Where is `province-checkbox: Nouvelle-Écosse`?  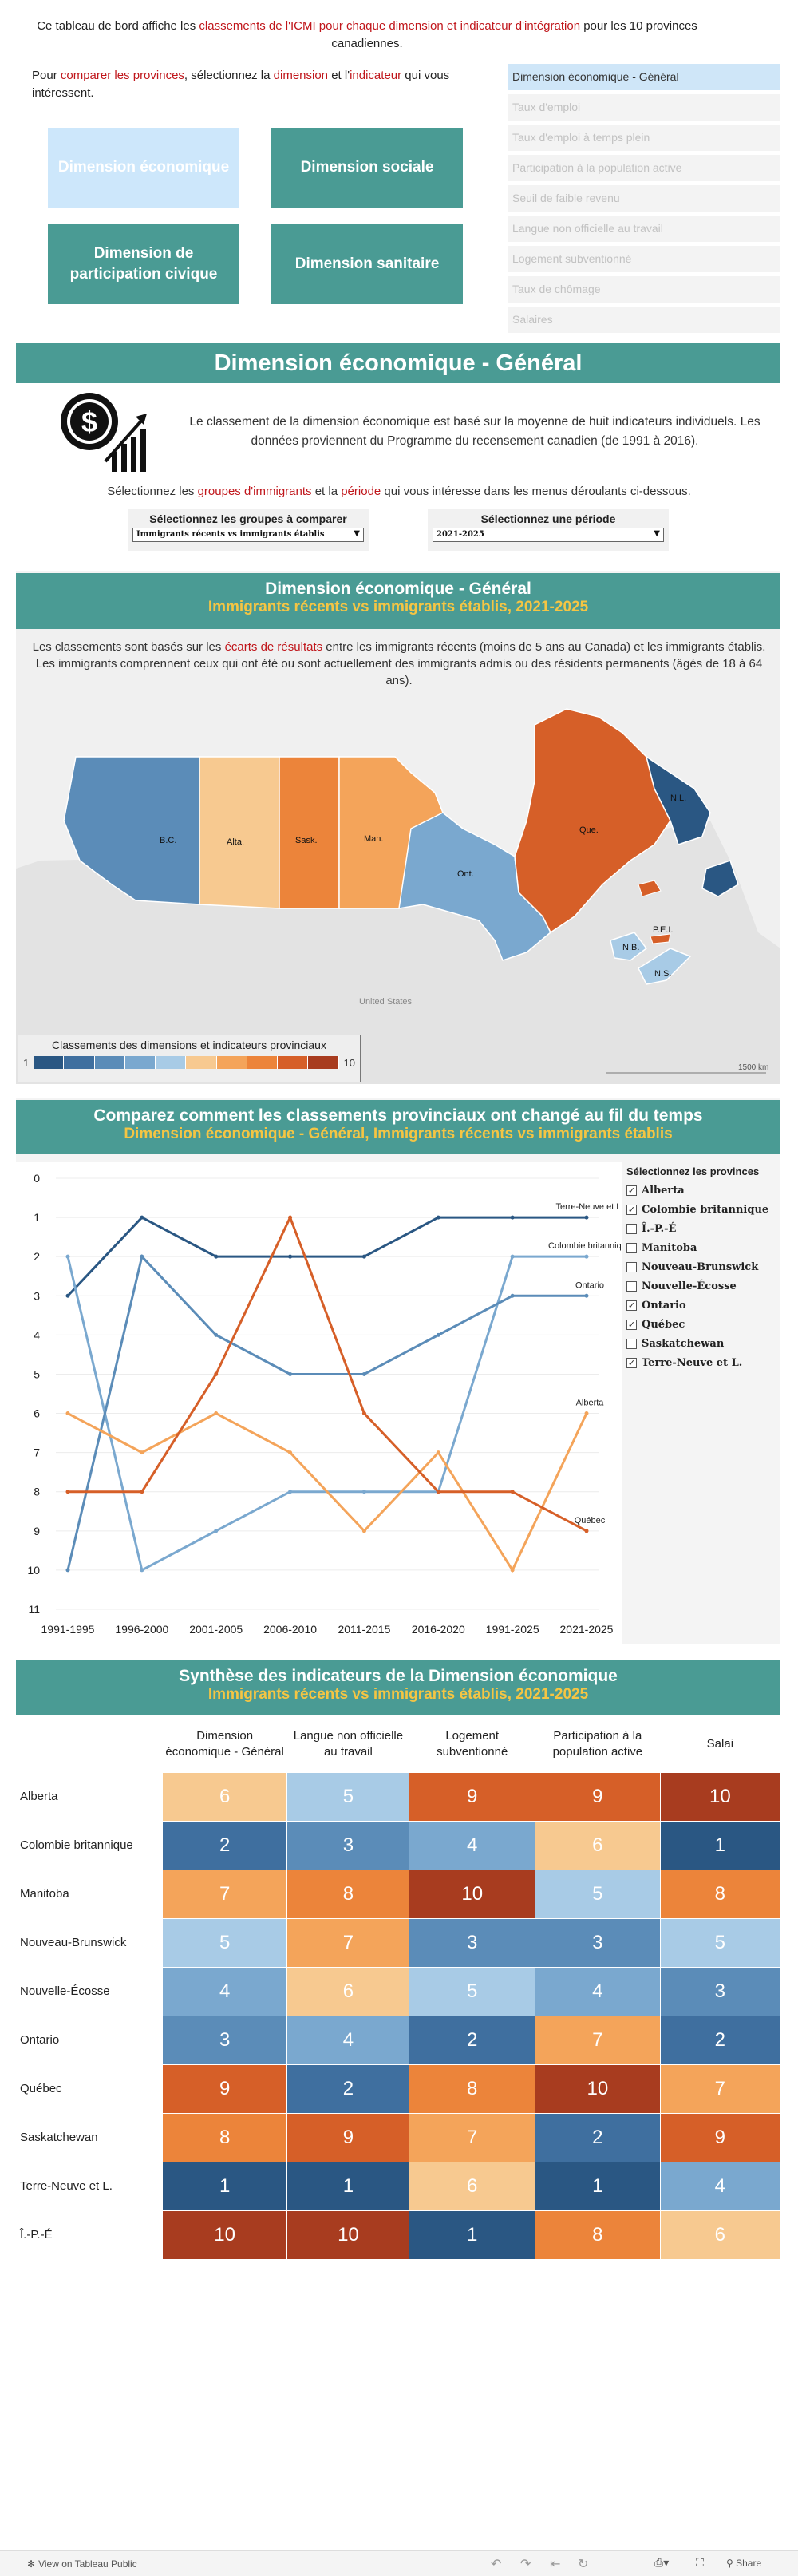 province-checkbox: Nouvelle-Écosse is located at coordinates (704, 1286).